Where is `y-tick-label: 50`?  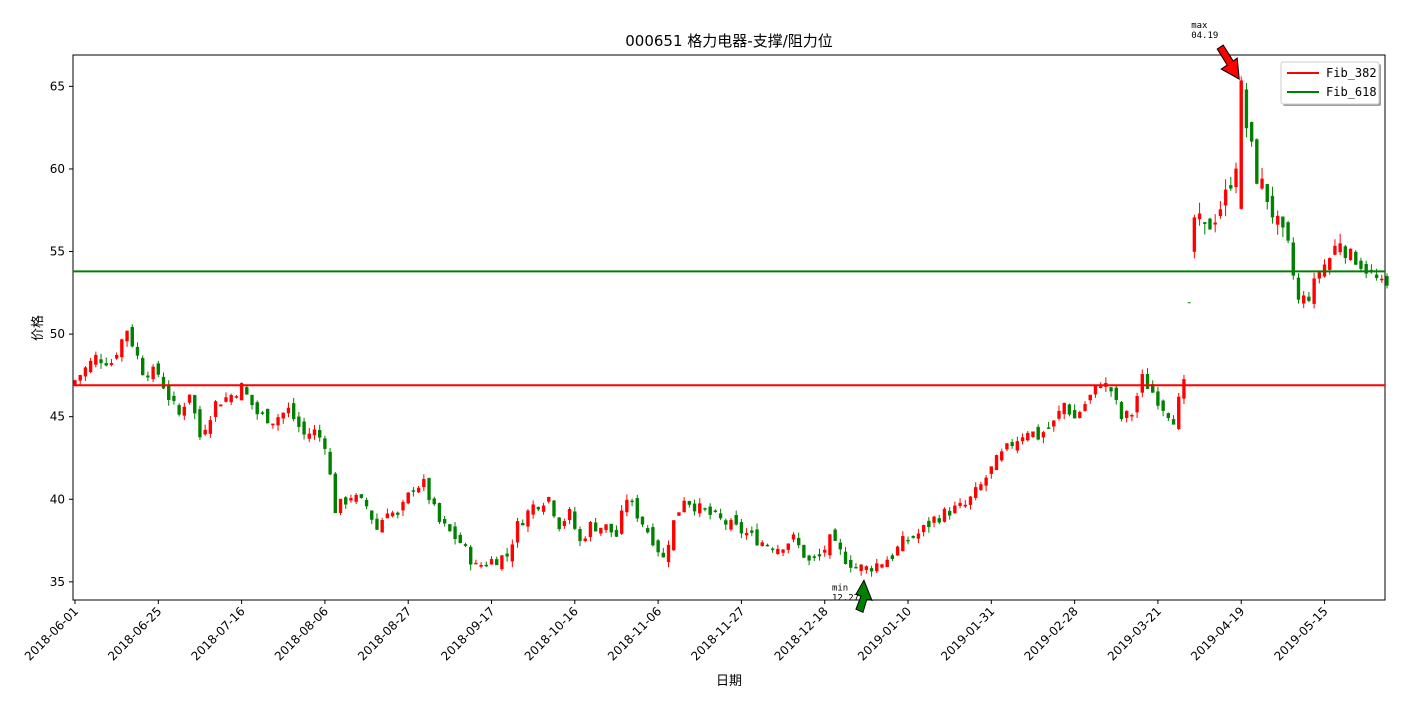 y-tick-label: 50 is located at coordinates (57, 334).